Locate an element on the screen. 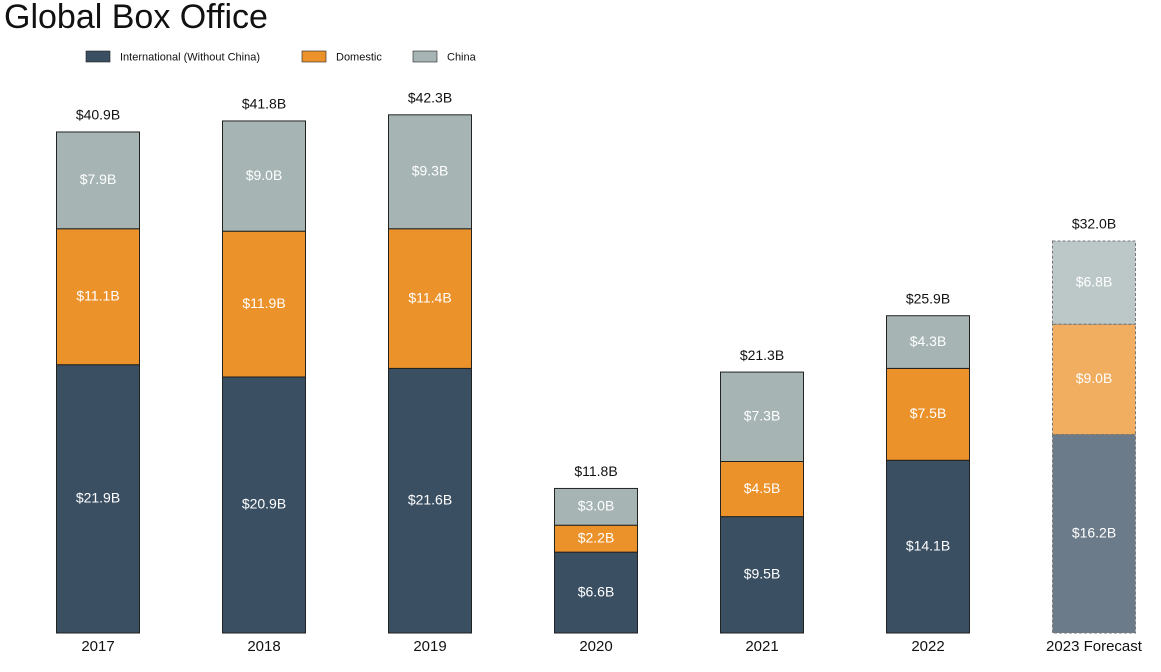 Image resolution: width=1161 pixels, height=672 pixels. total-label: $41.8B is located at coordinates (264, 104).